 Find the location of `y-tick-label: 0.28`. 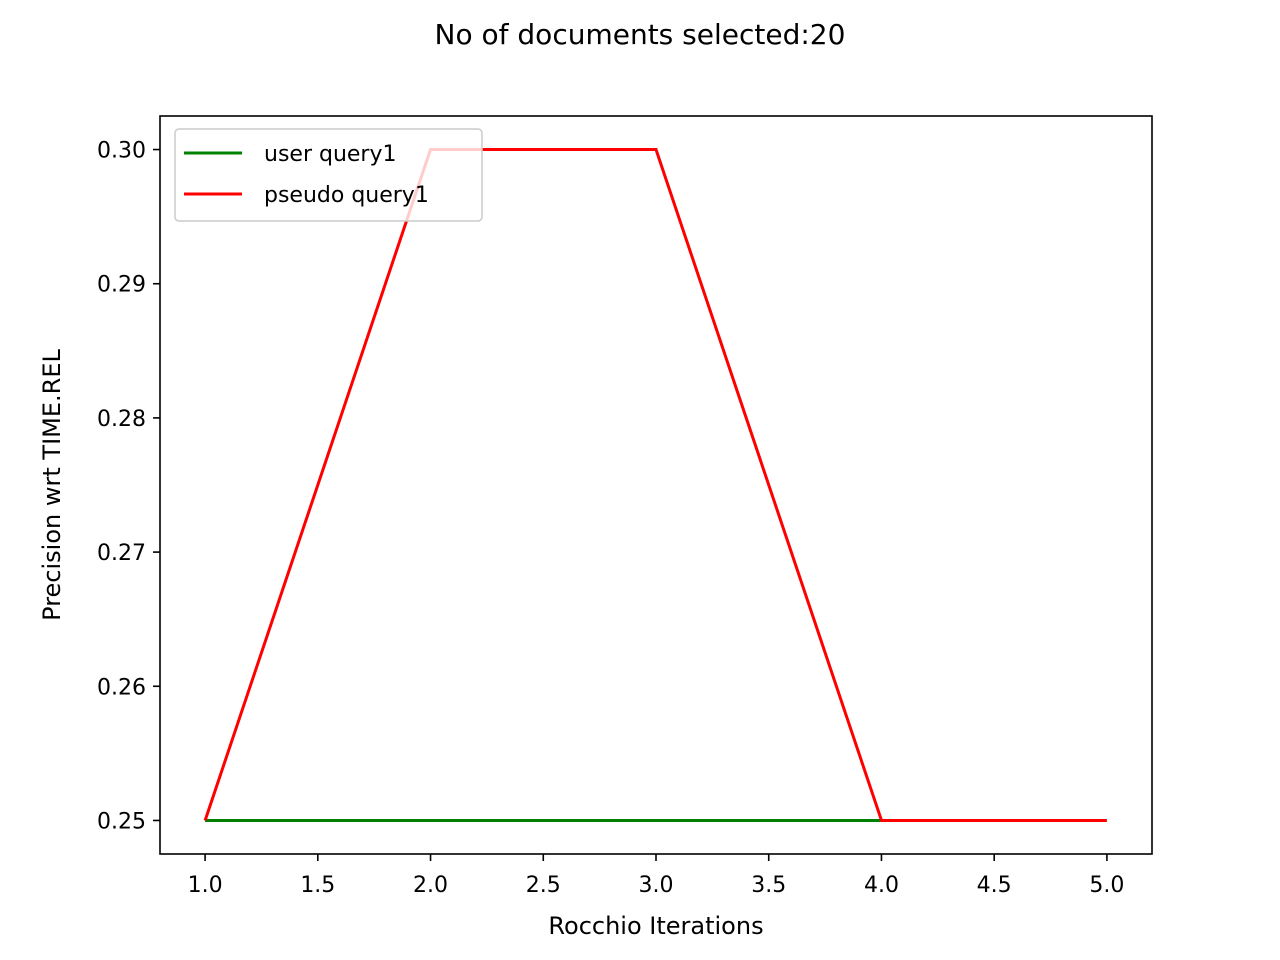

y-tick-label: 0.28 is located at coordinates (121, 419).